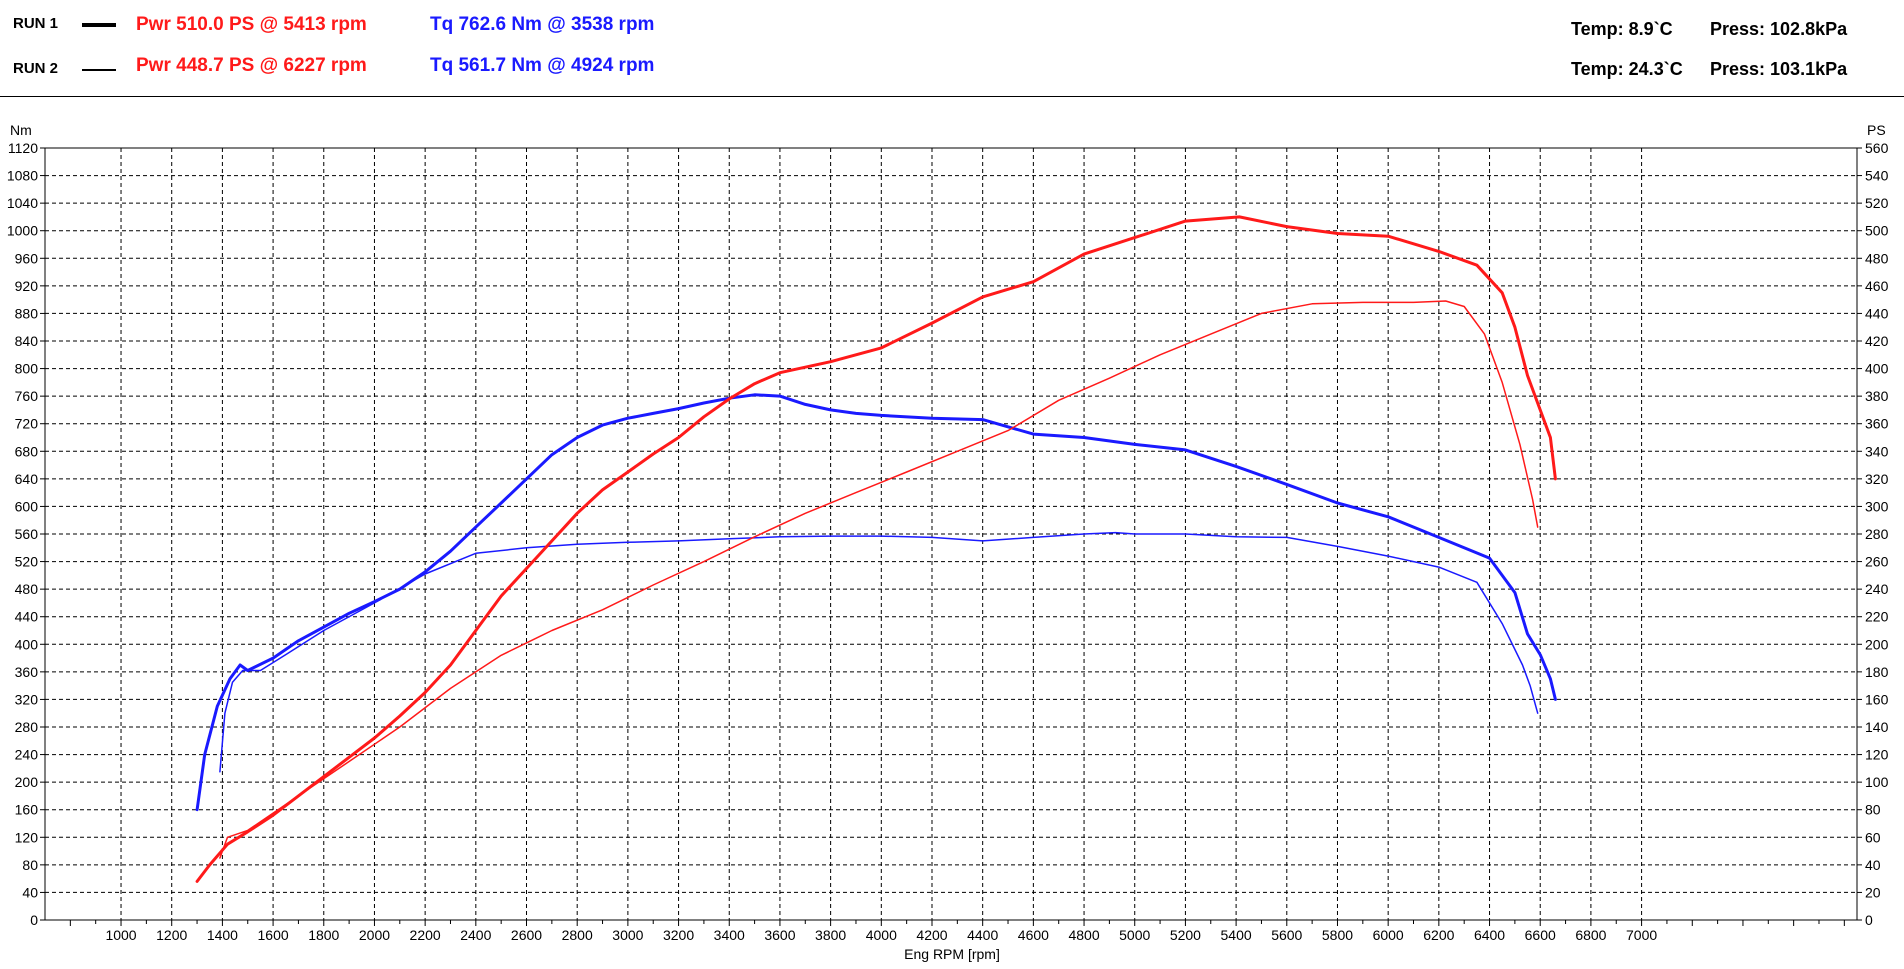 The image size is (1904, 969). Describe the element at coordinates (1185, 935) in the screenshot. I see `x-tick-label: 5200` at that location.